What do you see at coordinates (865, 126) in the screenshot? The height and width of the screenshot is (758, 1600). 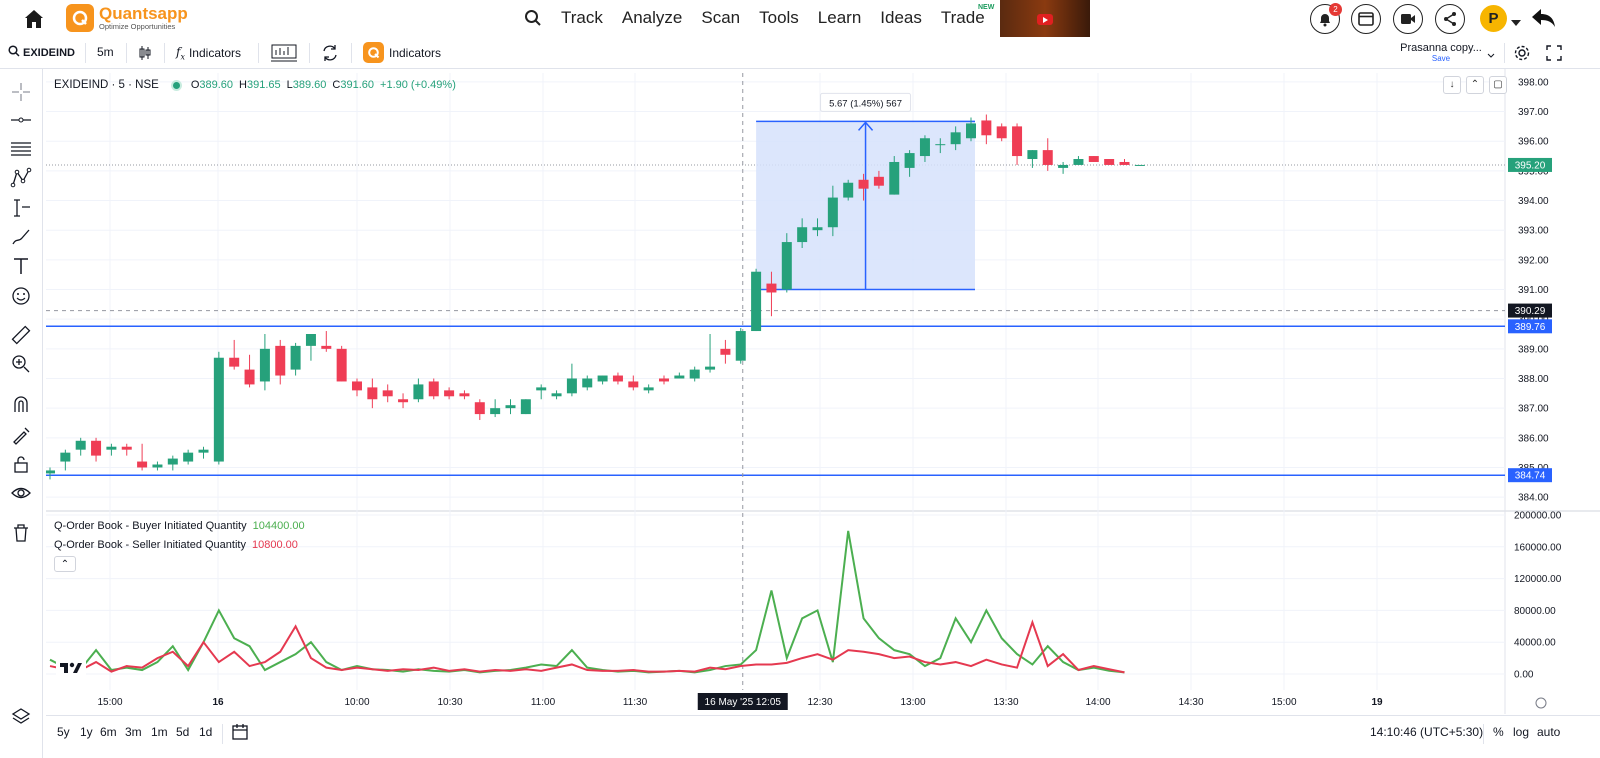 I see `measure-arrow-head` at bounding box center [865, 126].